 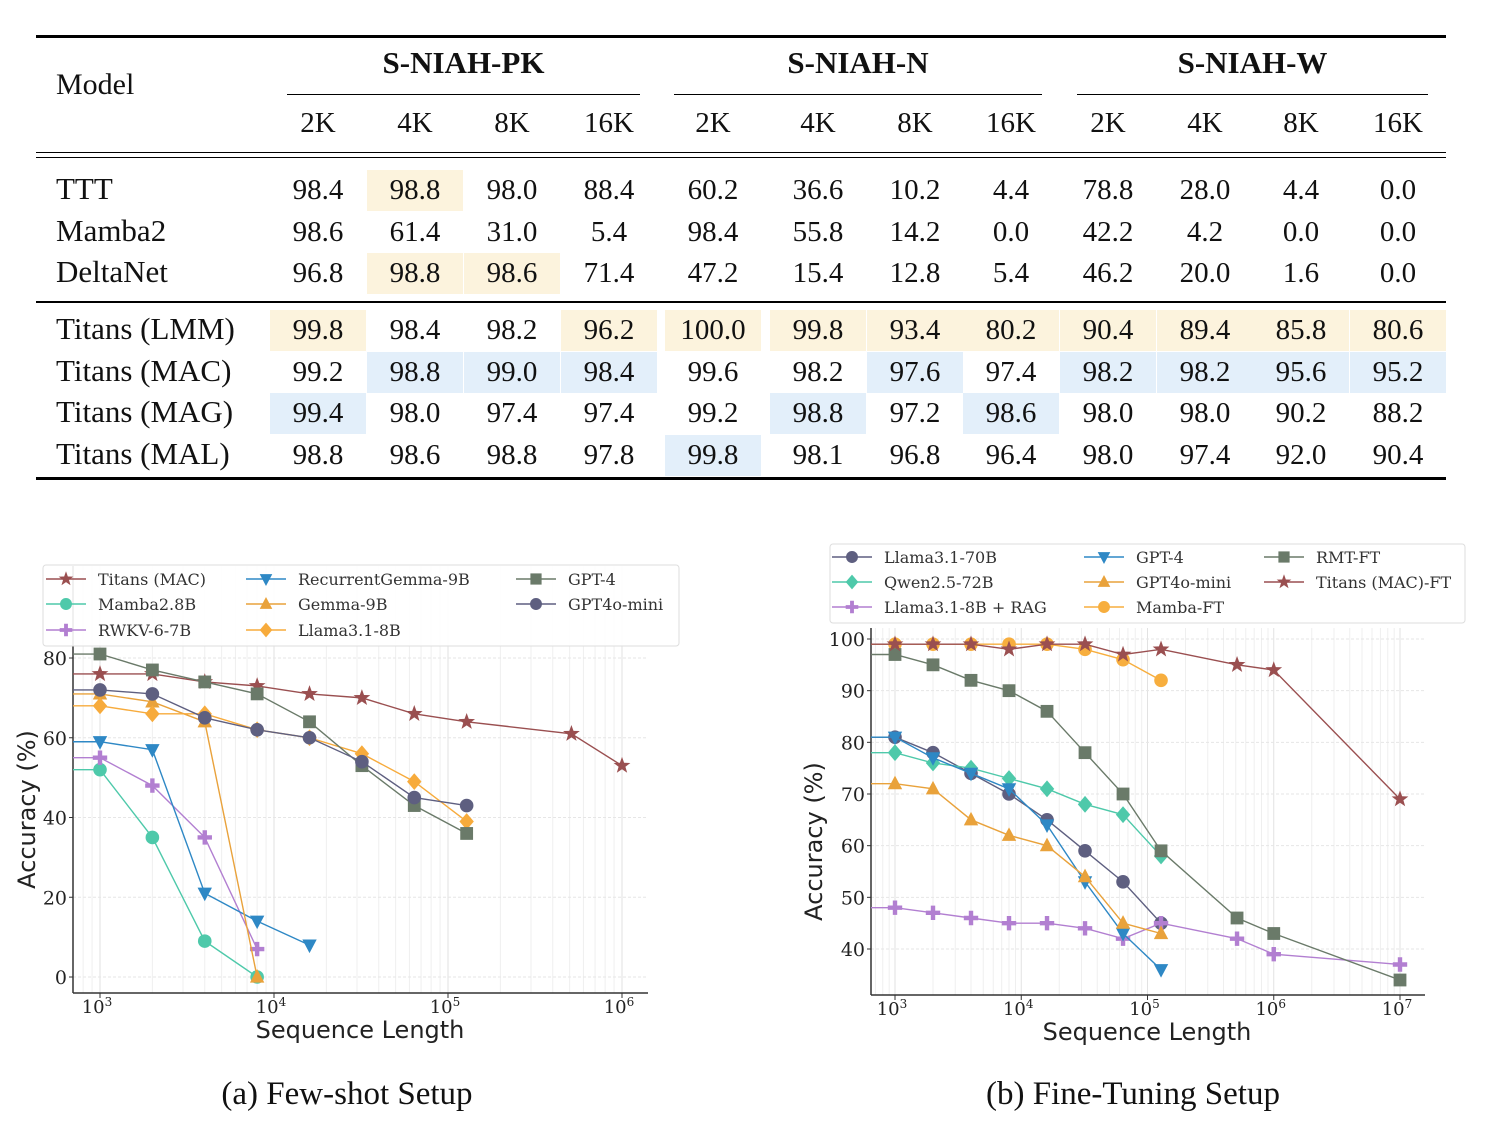 I want to click on table-cell: 90.4, so click(x=1108, y=330).